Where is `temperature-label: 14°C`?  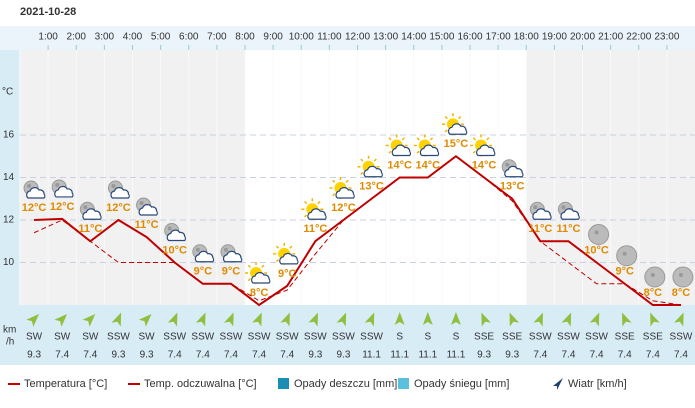
temperature-label: 14°C is located at coordinates (399, 165).